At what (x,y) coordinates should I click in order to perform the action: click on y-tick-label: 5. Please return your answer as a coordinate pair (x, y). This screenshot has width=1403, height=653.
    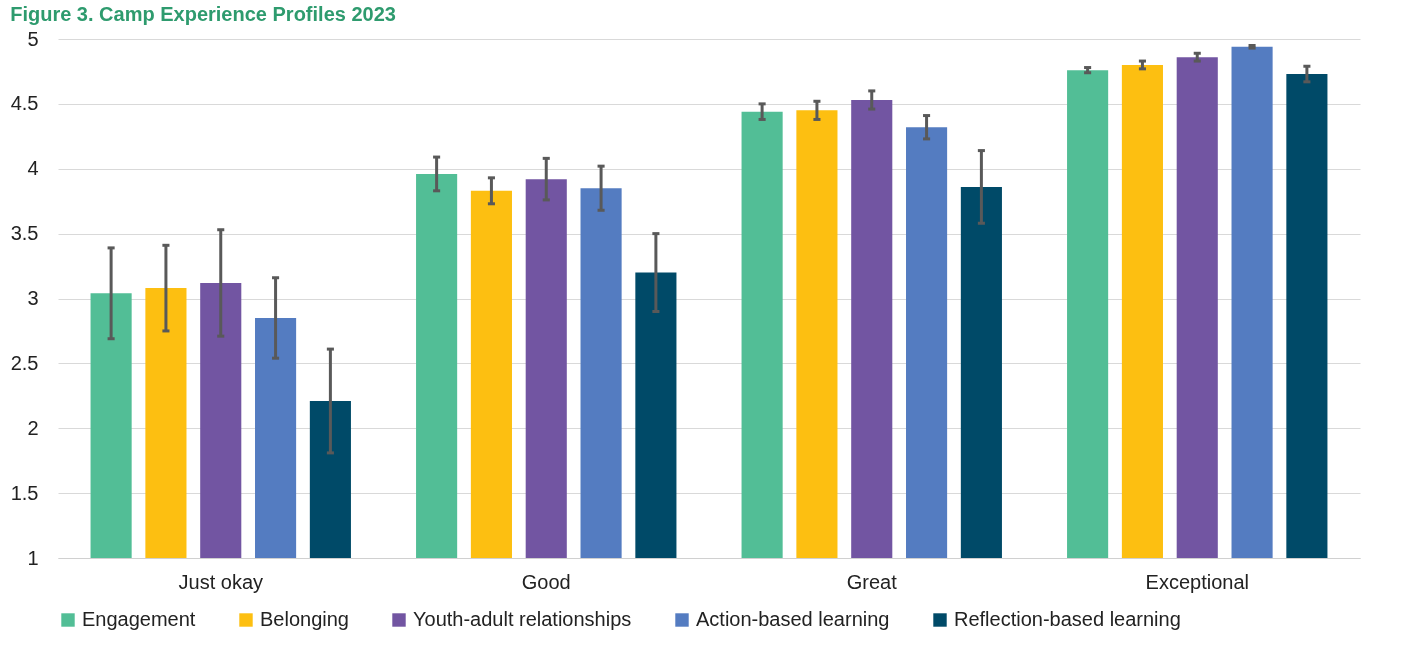
    Looking at the image, I should click on (33, 38).